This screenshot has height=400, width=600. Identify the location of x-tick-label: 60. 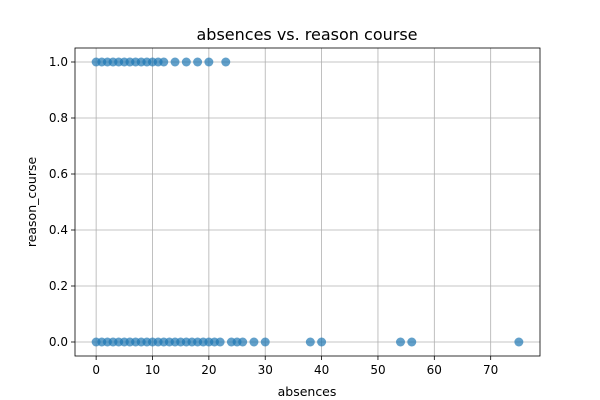
(434, 370).